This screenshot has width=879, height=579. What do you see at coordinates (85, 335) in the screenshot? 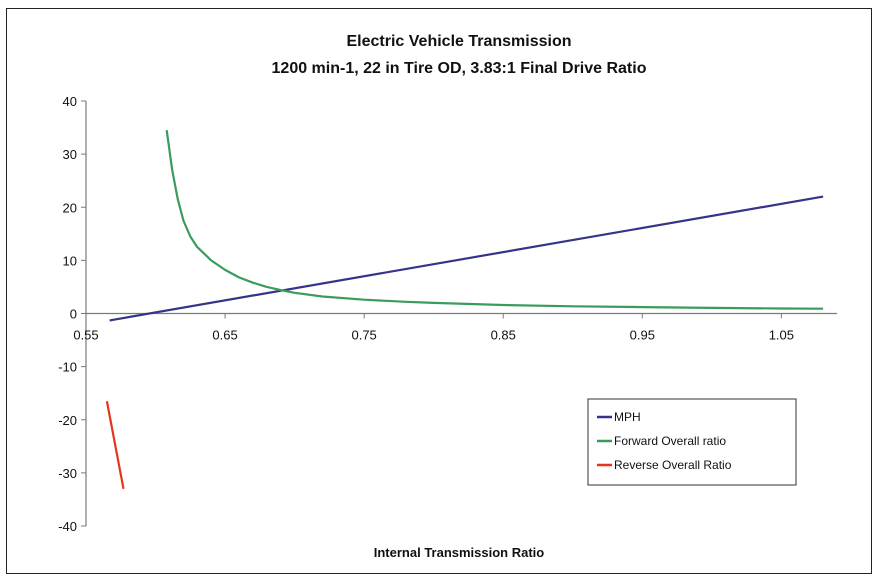
I see `x-tick-label: 0.55` at bounding box center [85, 335].